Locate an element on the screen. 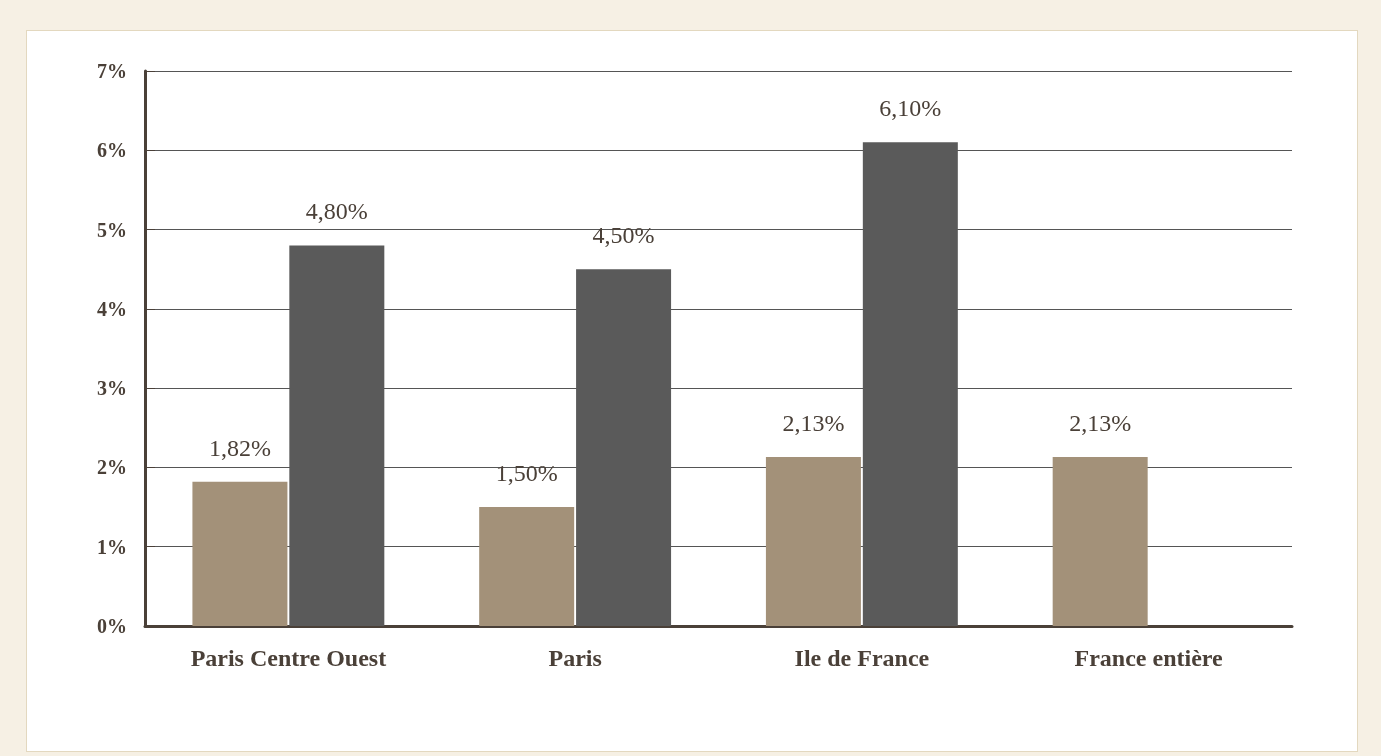 The width and height of the screenshot is (1381, 756). x-tick-label: Ile de France is located at coordinates (862, 658).